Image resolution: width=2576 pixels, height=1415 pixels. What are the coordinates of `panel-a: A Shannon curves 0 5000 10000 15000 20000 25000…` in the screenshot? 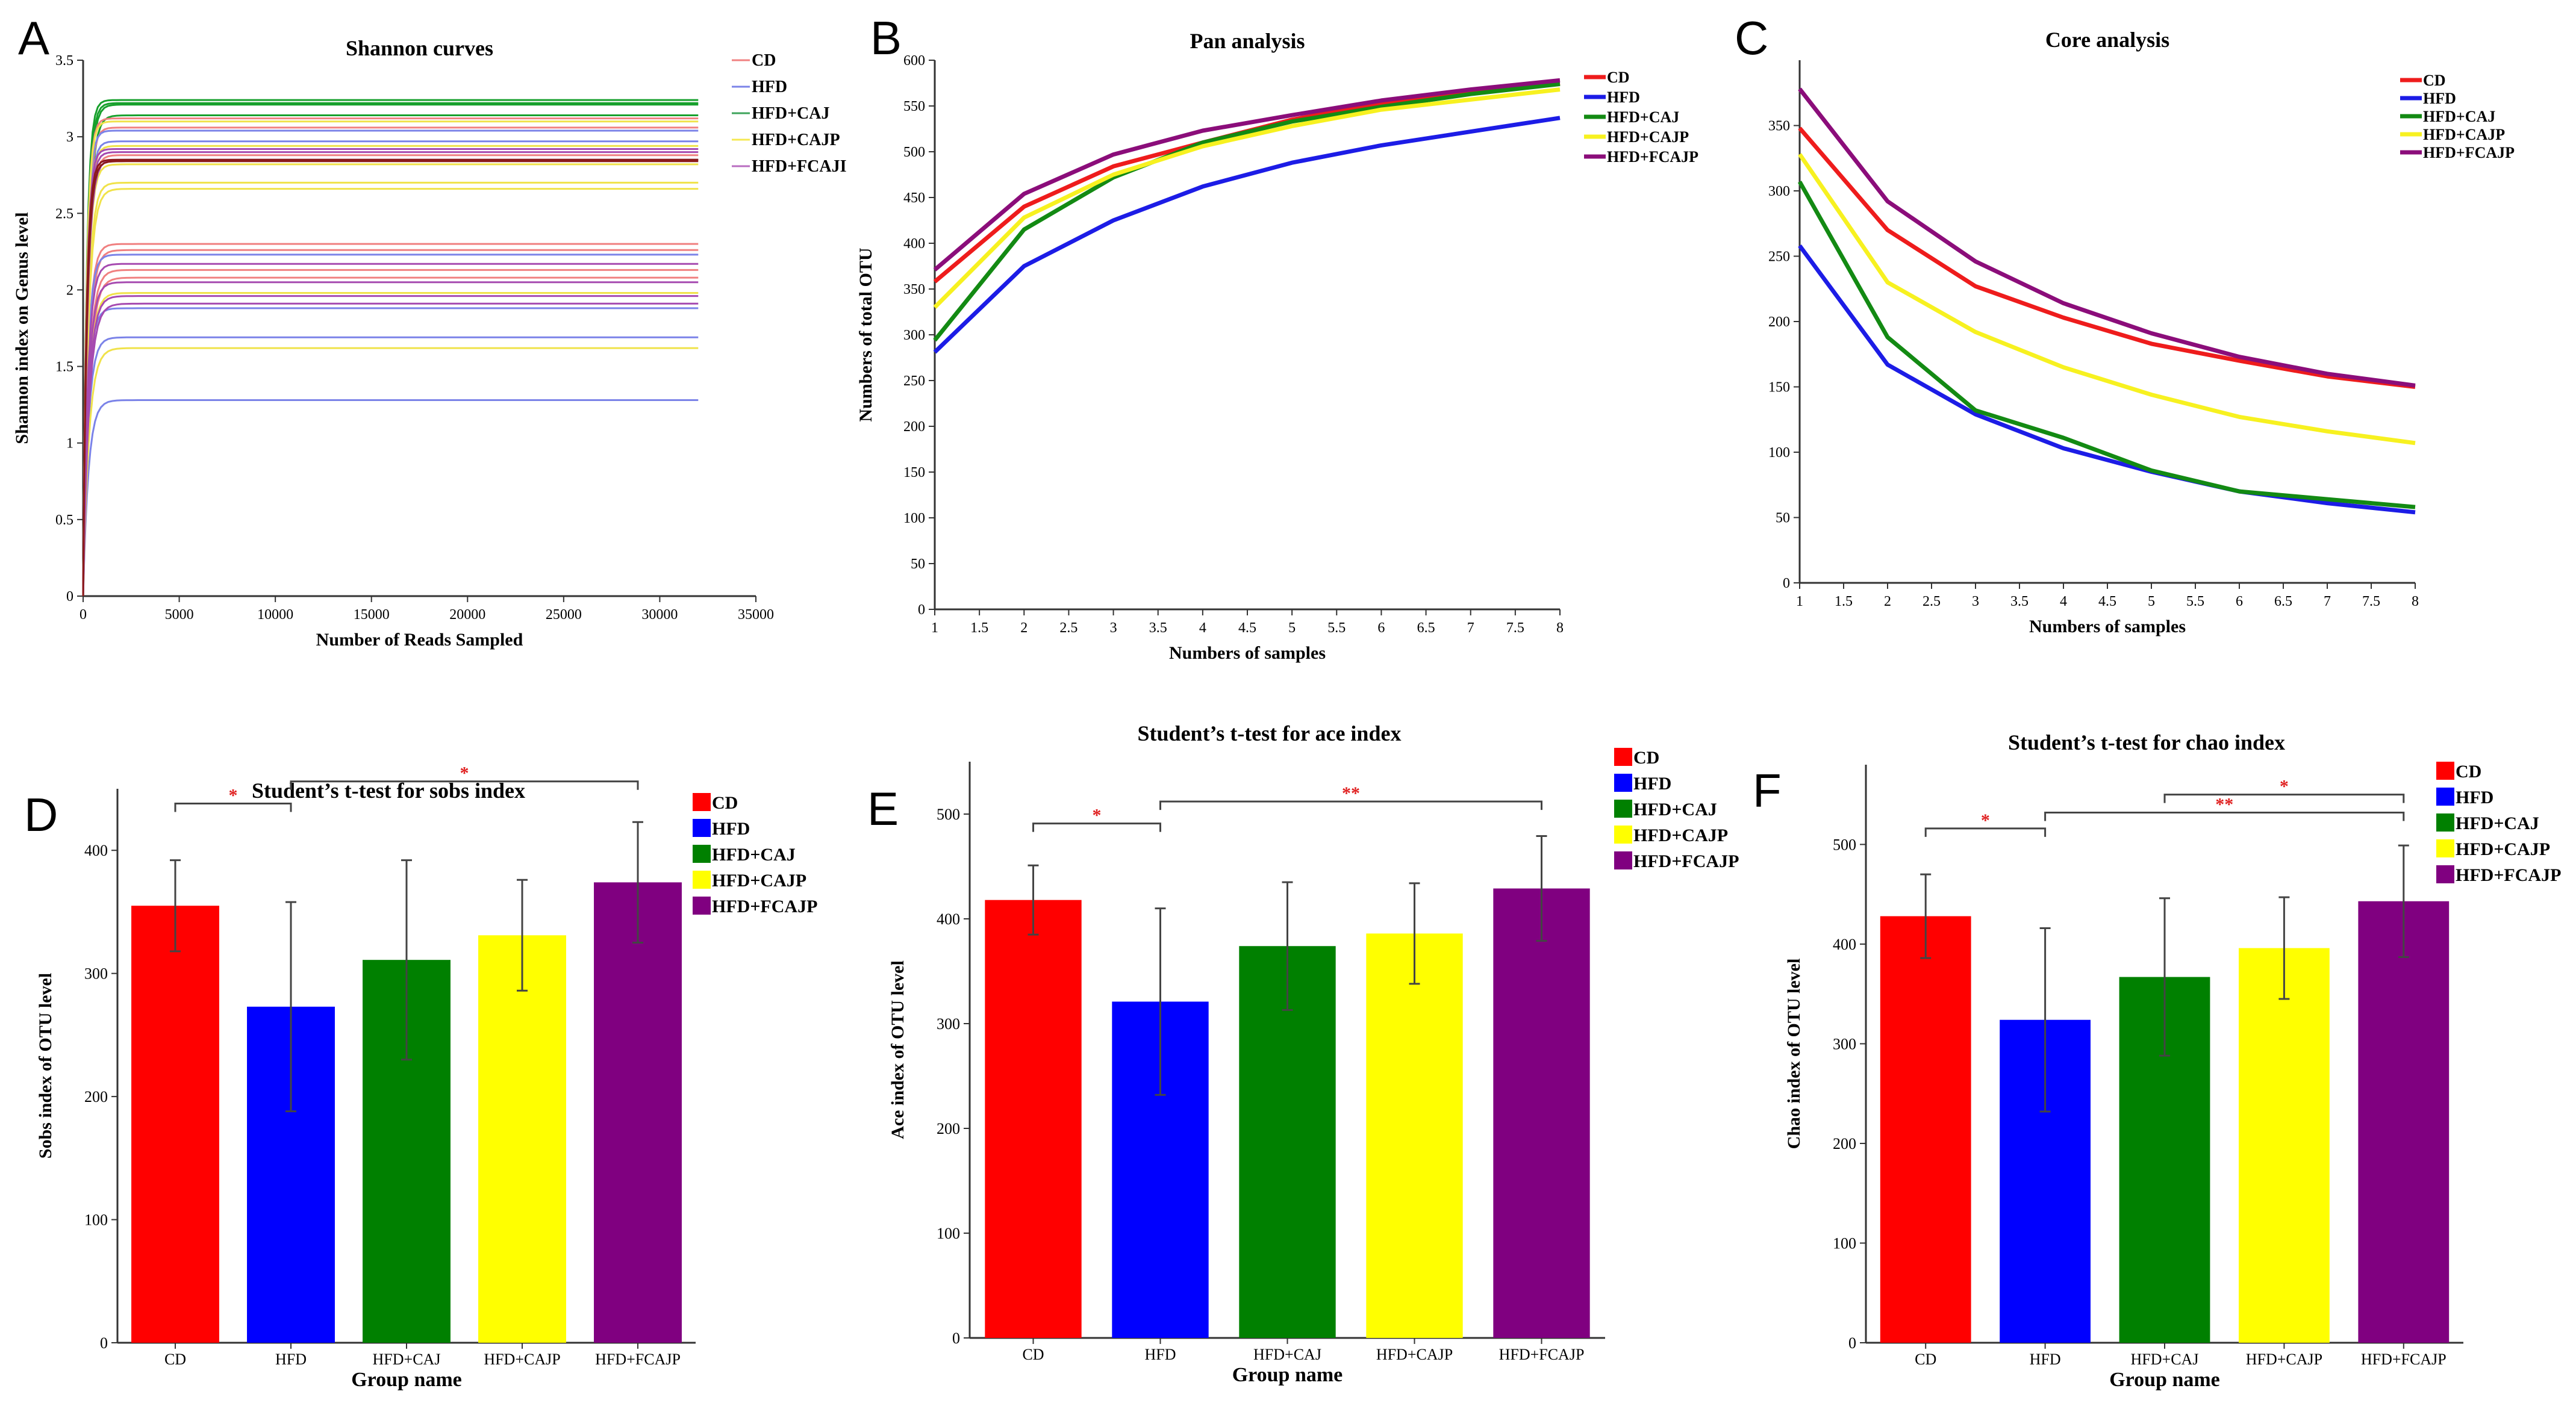 It's located at (429, 330).